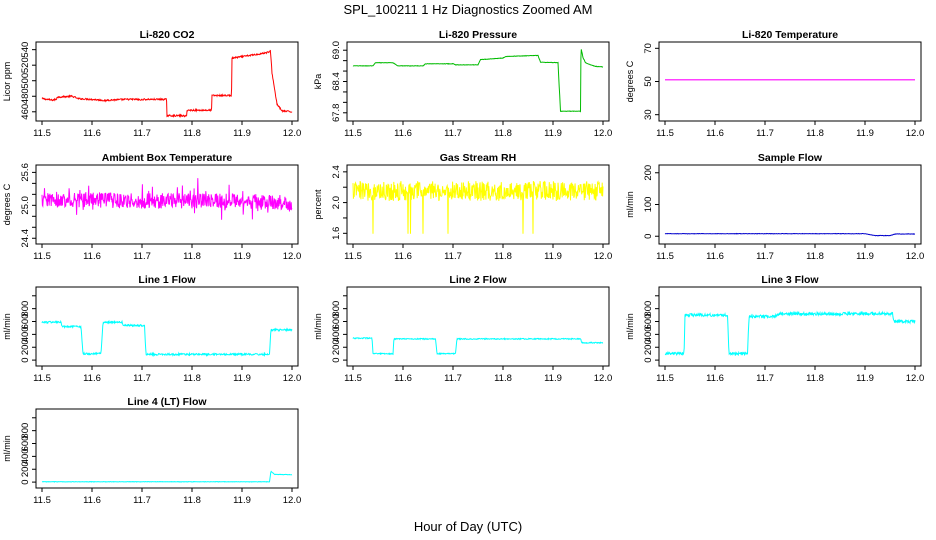  I want to click on y-tick-label: 100, so click(648, 205).